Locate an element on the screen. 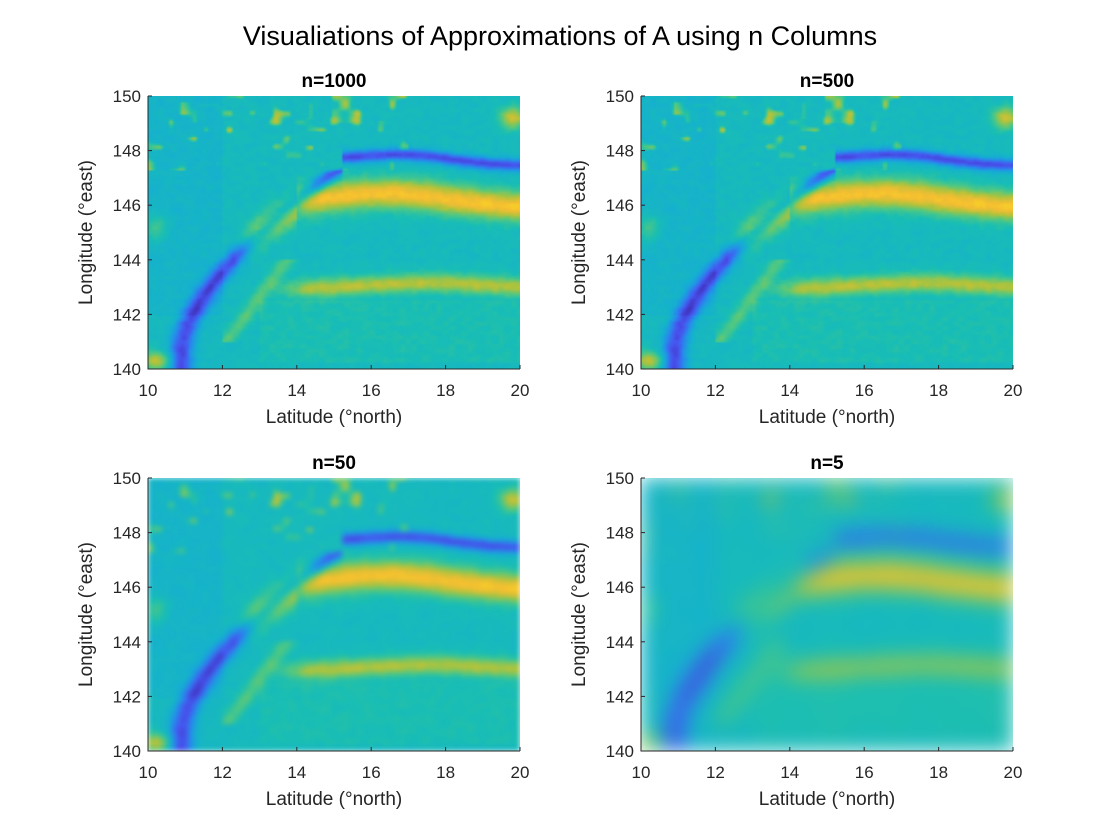 The image size is (1120, 840). subplot-title: n=50 is located at coordinates (334, 463).